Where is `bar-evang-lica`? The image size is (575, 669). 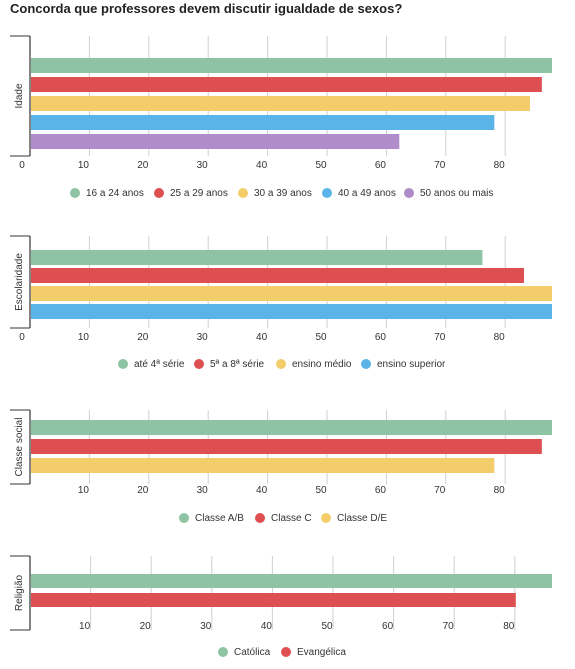
bar-evang-lica is located at coordinates (273, 600).